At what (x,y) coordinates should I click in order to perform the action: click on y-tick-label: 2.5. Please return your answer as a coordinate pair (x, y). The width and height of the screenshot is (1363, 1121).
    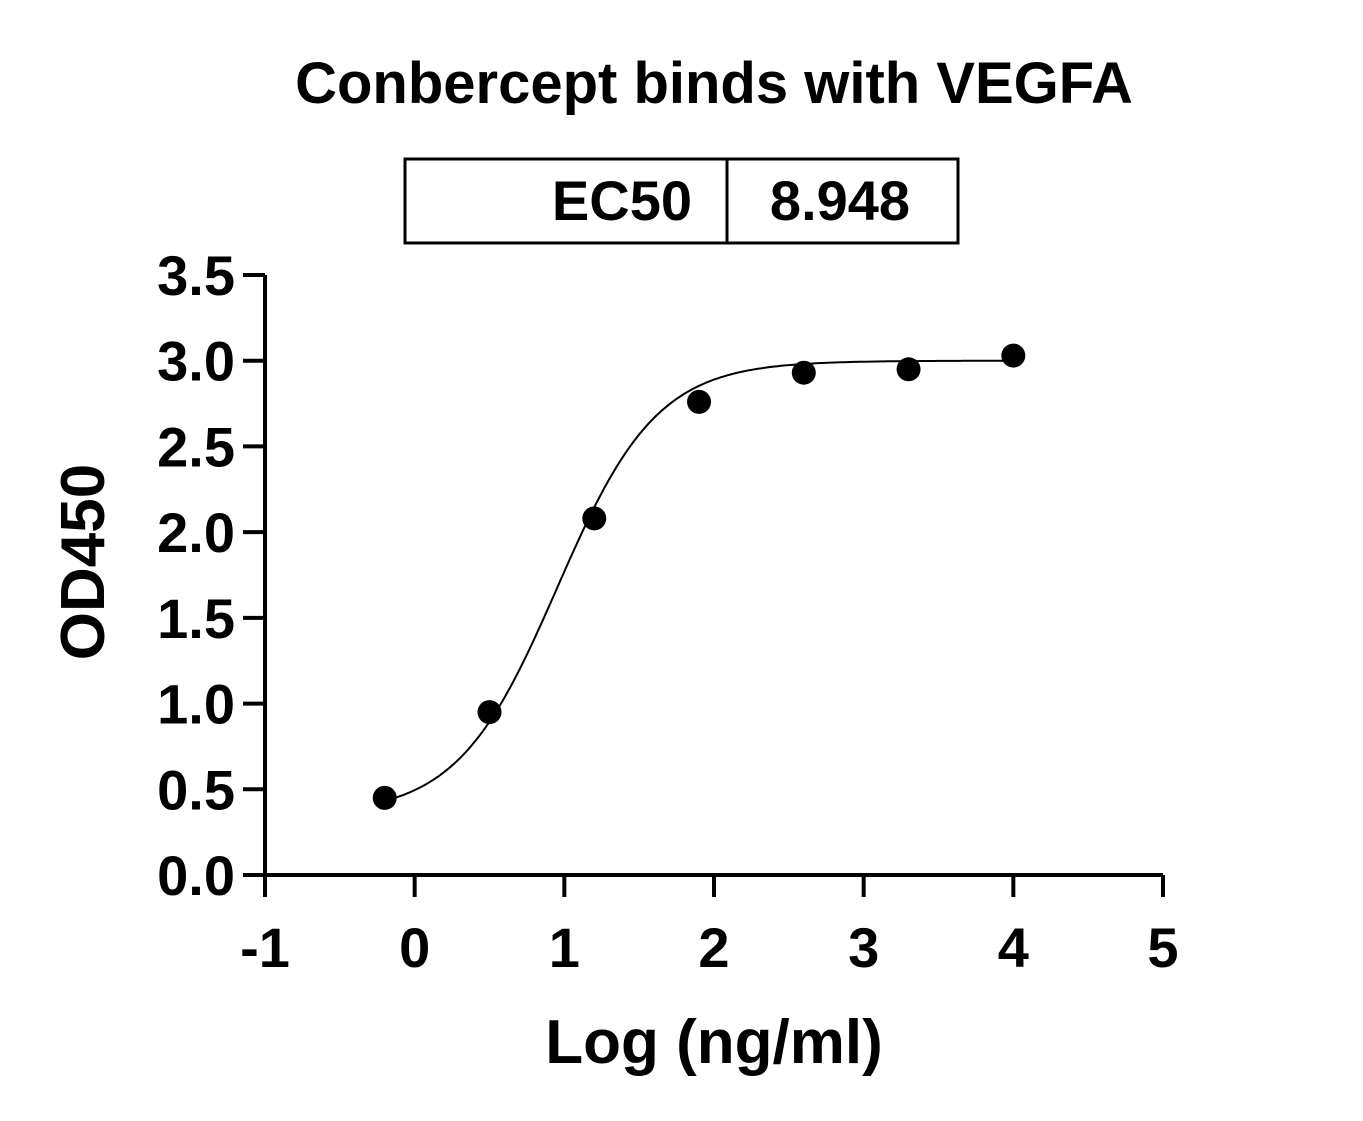
    Looking at the image, I should click on (196, 446).